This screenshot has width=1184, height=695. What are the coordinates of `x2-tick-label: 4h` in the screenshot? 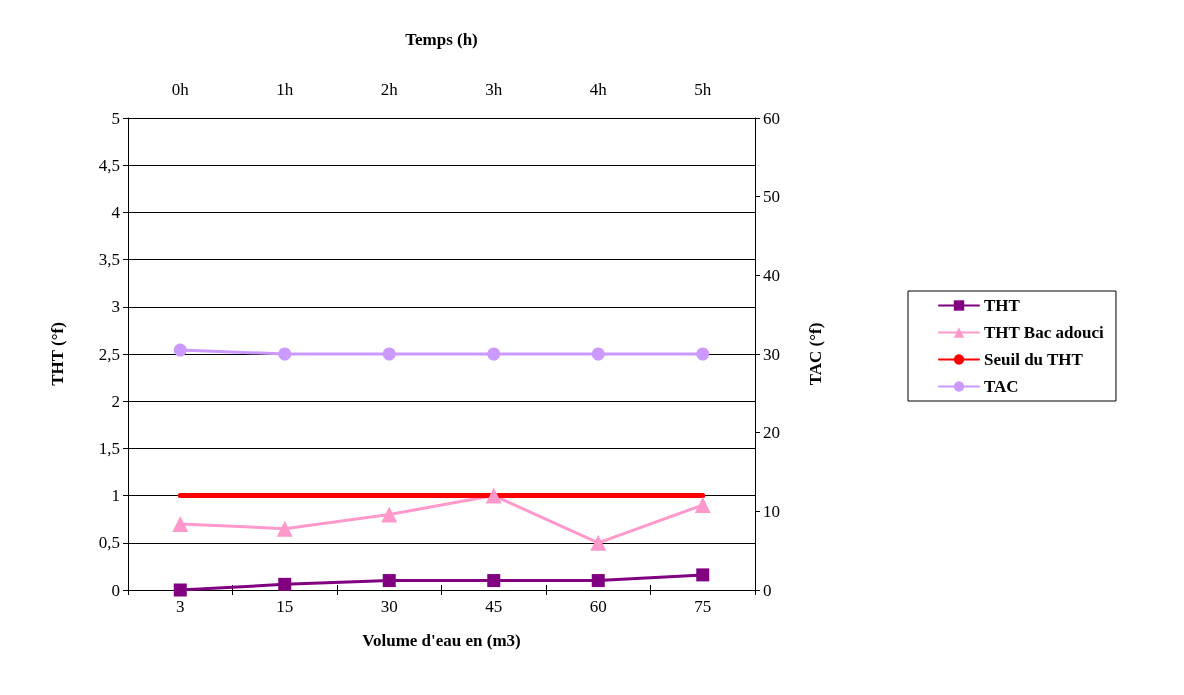 It's located at (598, 89).